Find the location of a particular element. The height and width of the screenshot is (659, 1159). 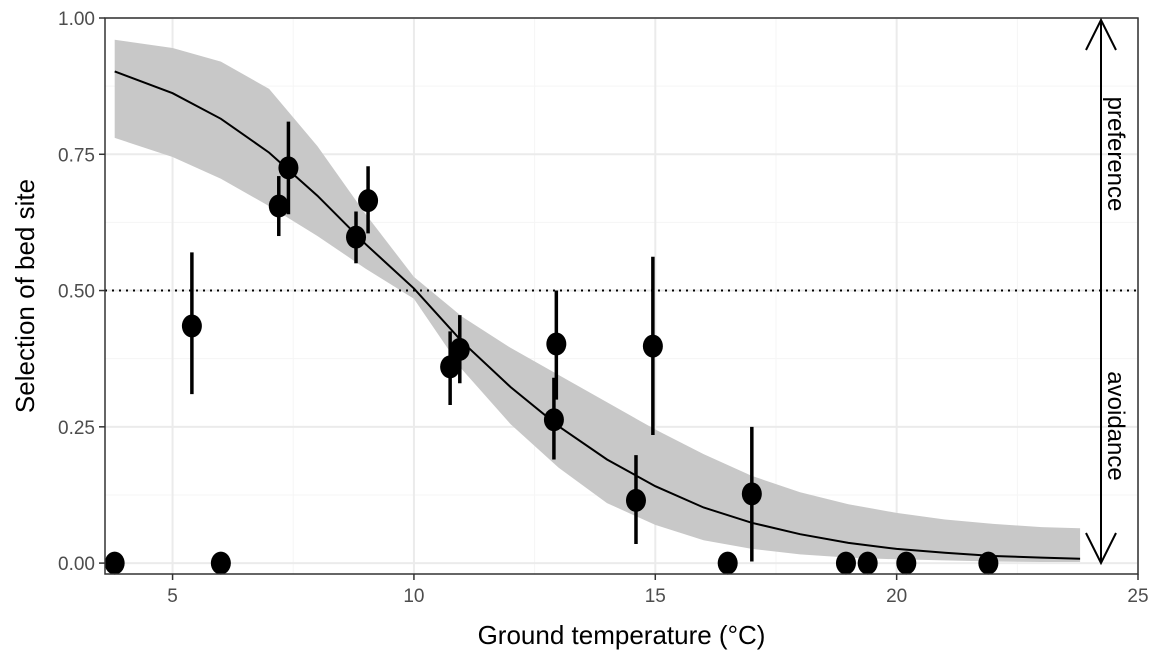

y-tick-label: 0.25 is located at coordinates (76, 428).